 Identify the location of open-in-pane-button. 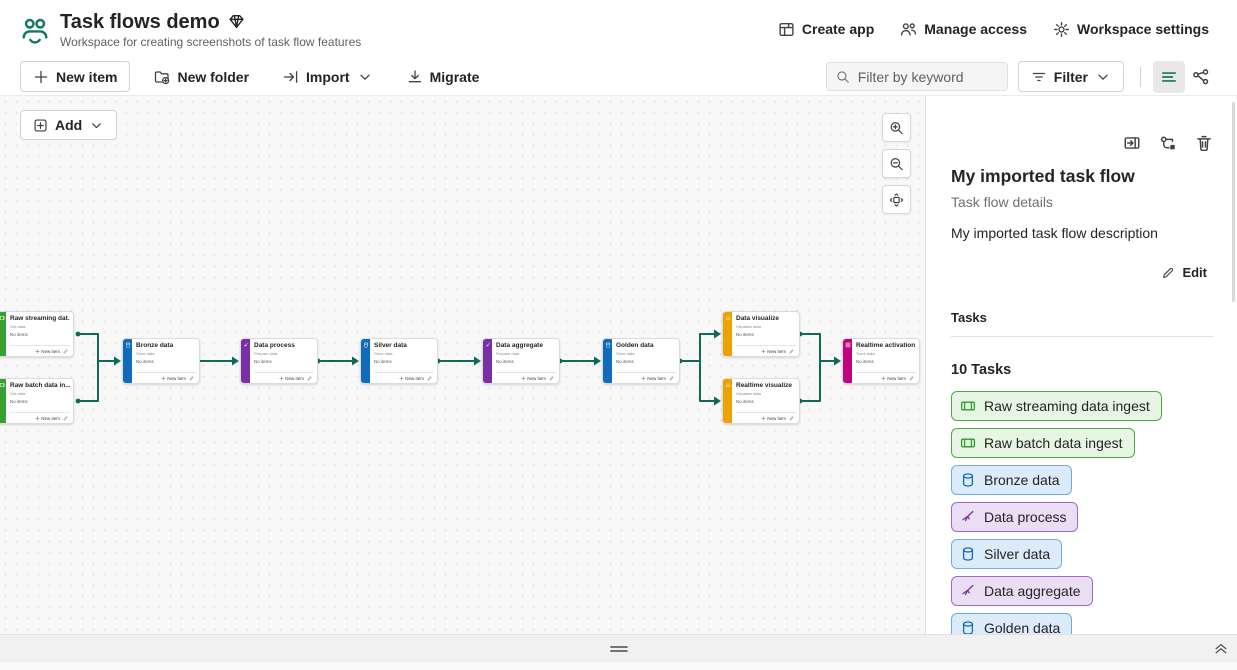
(1132, 143).